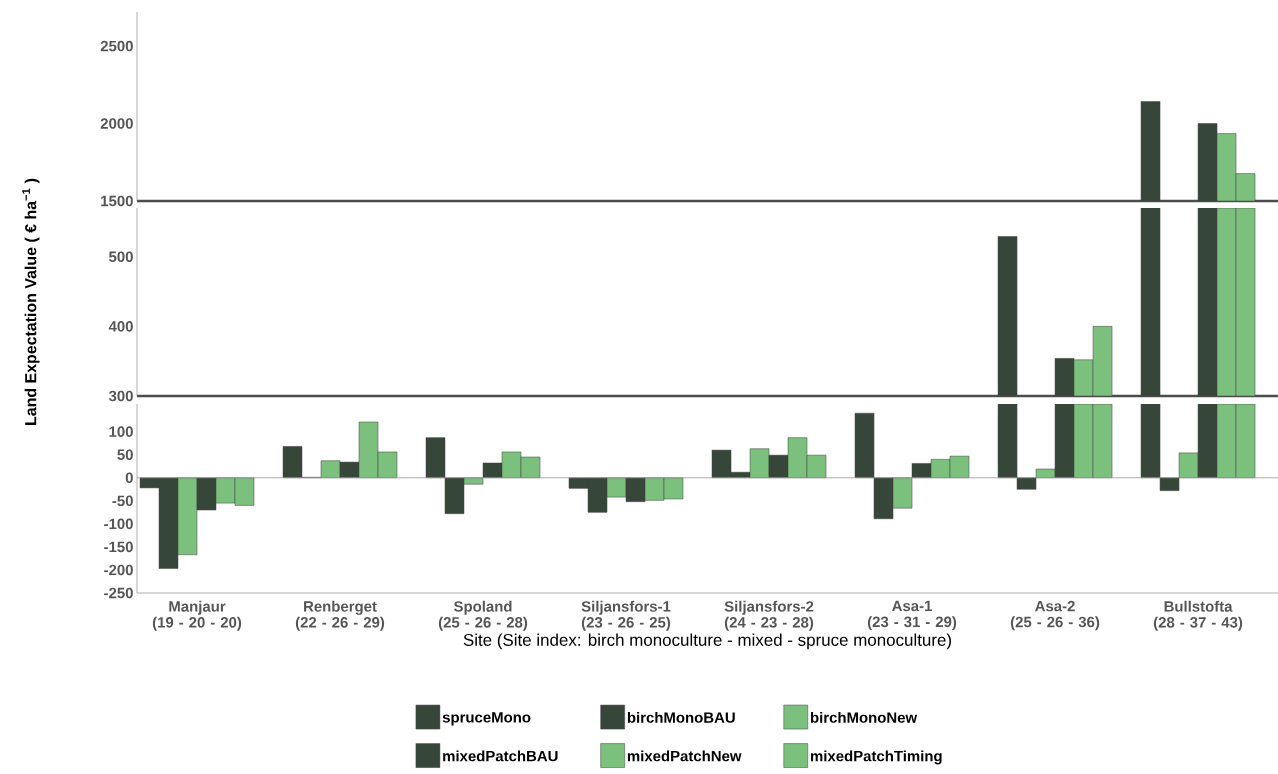 This screenshot has height=774, width=1278. I want to click on y-axis-title: Land Expectation Value ( € ha$^{−1}$ ), so click(31, 301).